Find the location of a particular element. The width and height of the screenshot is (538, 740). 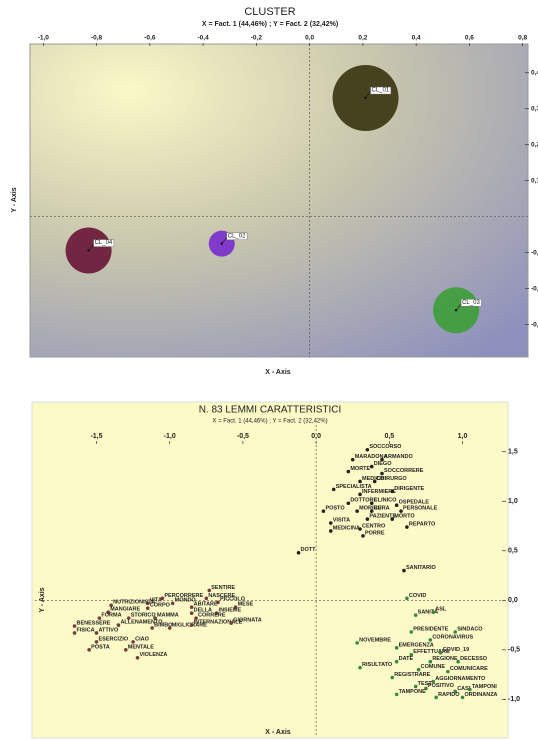

x-tick-label: 1,0 is located at coordinates (463, 436).